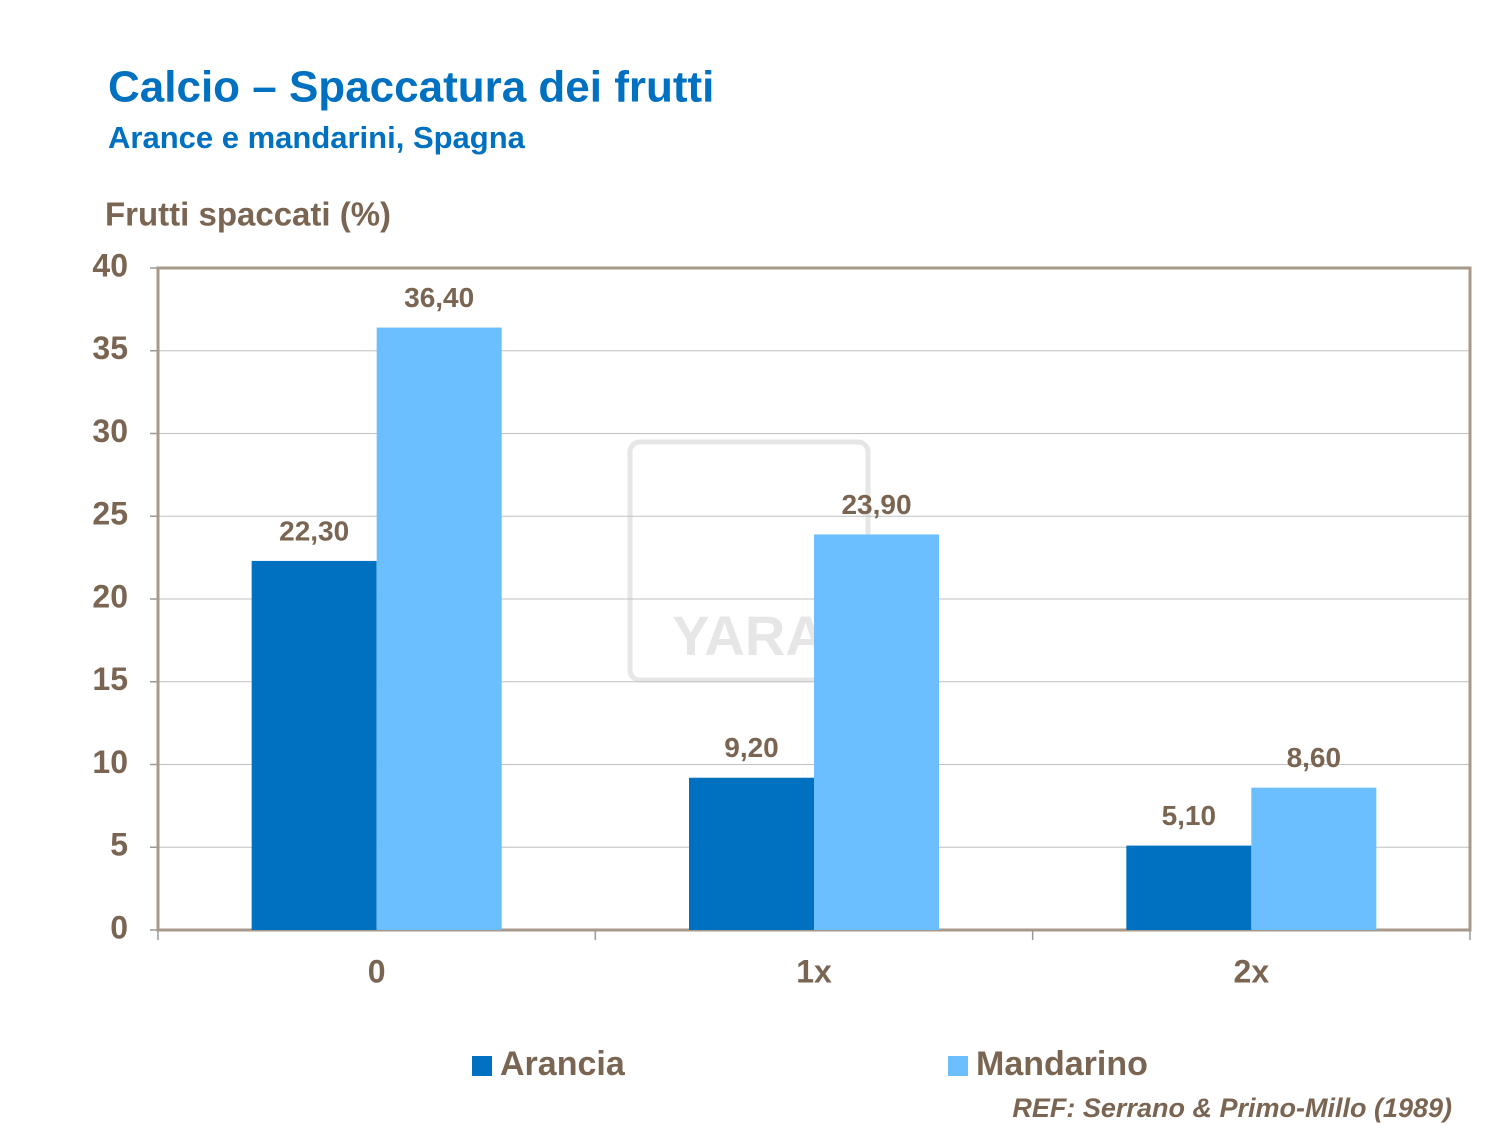 The height and width of the screenshot is (1125, 1500). Describe the element at coordinates (377, 971) in the screenshot. I see `x-tick-label: 0` at that location.